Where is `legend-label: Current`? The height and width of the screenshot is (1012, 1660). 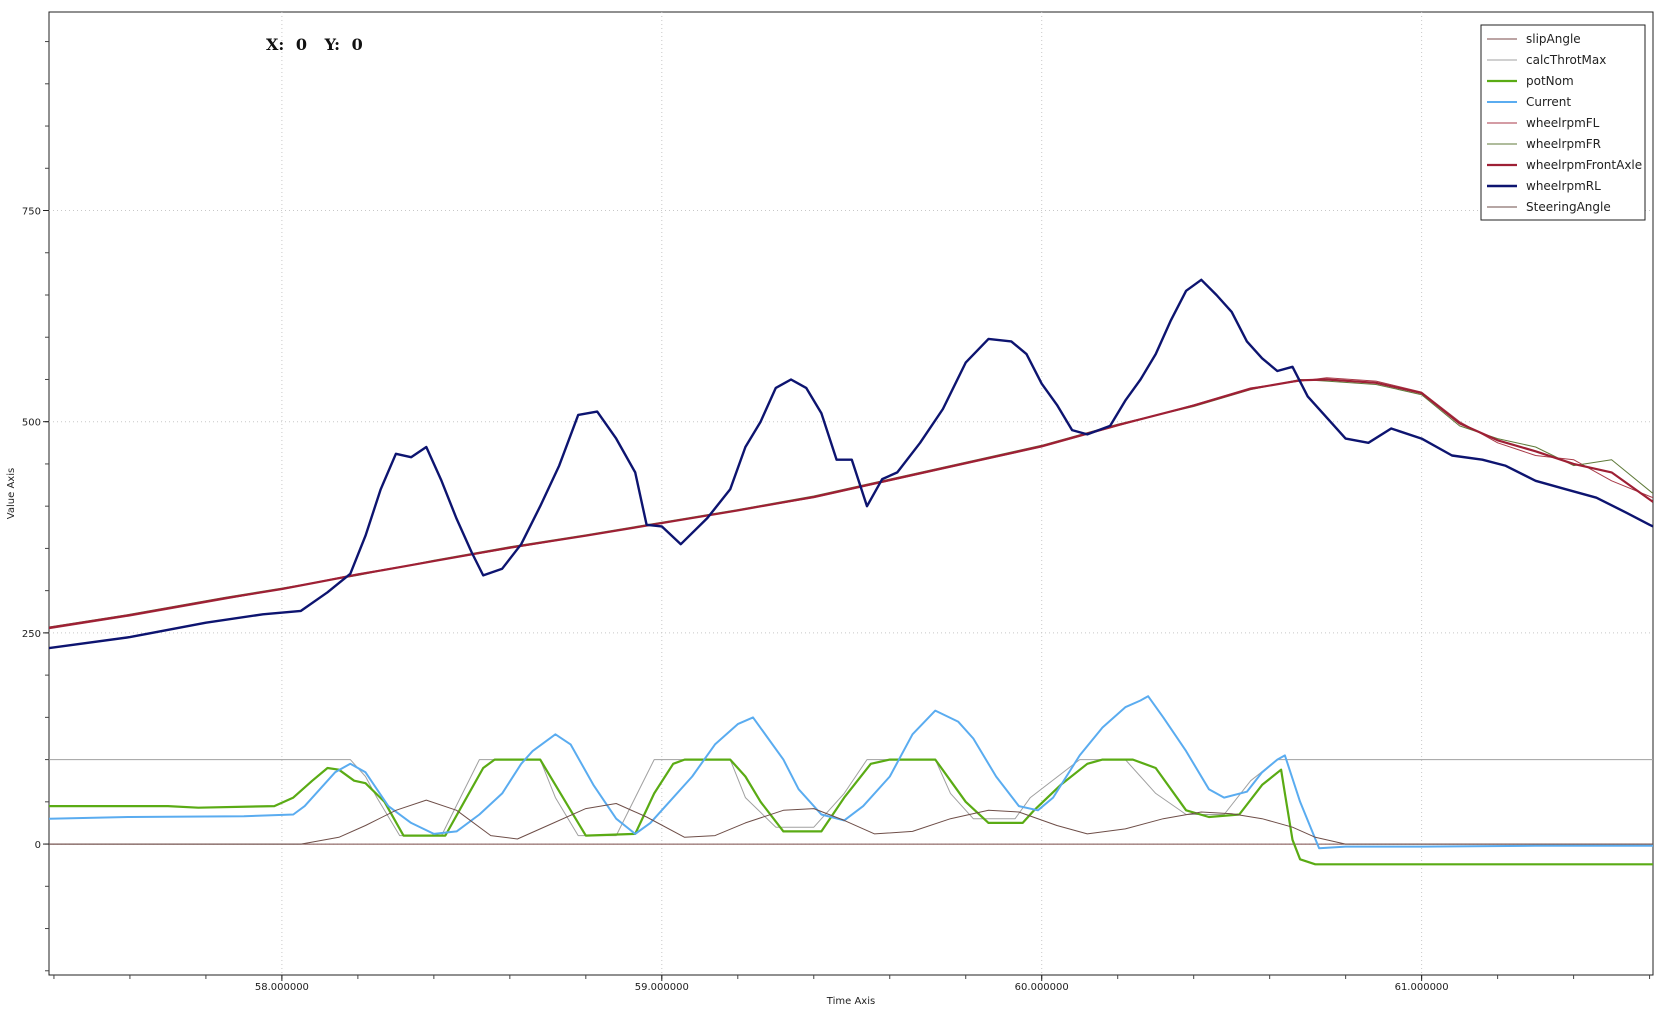 legend-label: Current is located at coordinates (1548, 102).